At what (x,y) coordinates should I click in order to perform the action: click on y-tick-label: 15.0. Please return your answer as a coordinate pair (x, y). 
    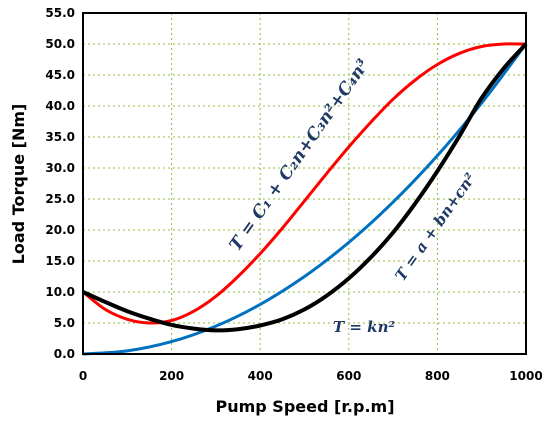
    Looking at the image, I should click on (60, 261).